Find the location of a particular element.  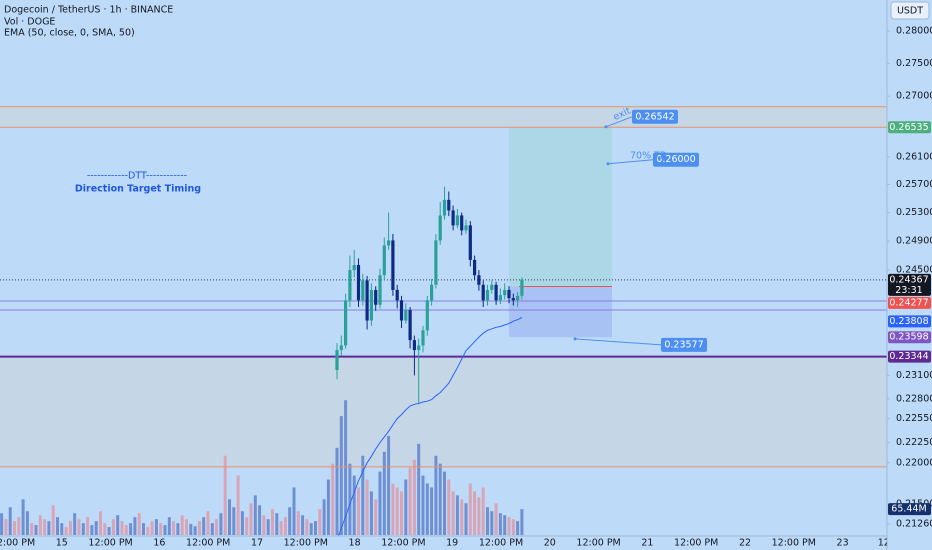

y-tick-label: 0.22250 is located at coordinates (914, 442).